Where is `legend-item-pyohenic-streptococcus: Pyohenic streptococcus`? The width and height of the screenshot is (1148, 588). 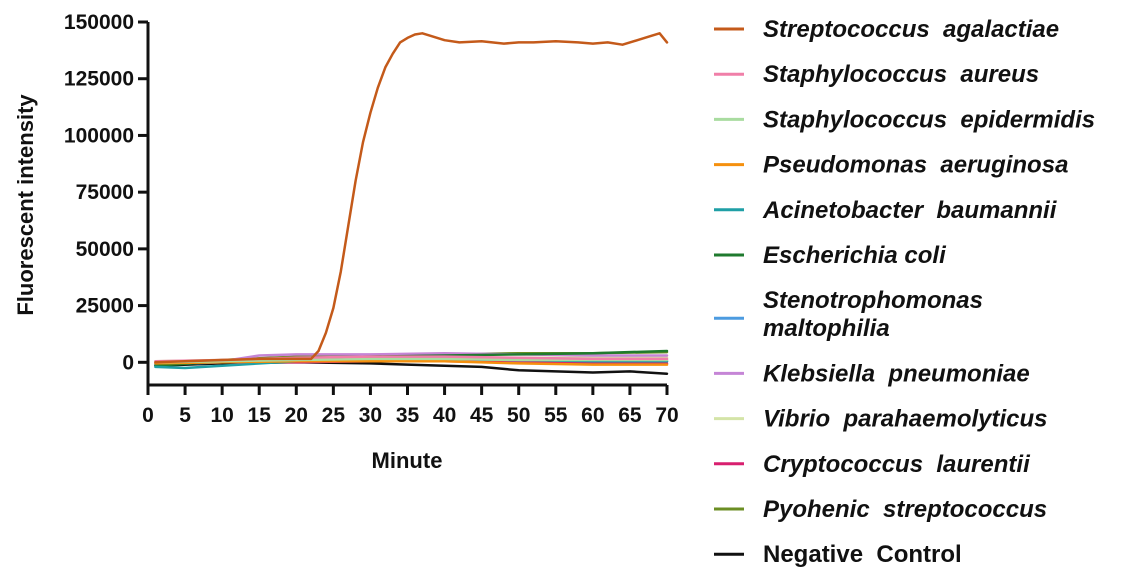
legend-item-pyohenic-streptococcus: Pyohenic streptococcus is located at coordinates (880, 509).